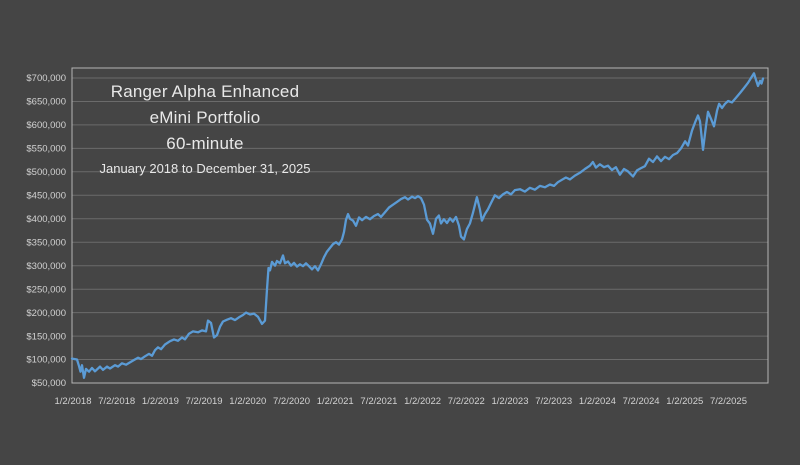 The image size is (800, 465). Describe the element at coordinates (466, 401) in the screenshot. I see `x-axis-tick-label: 7/2/2022` at that location.